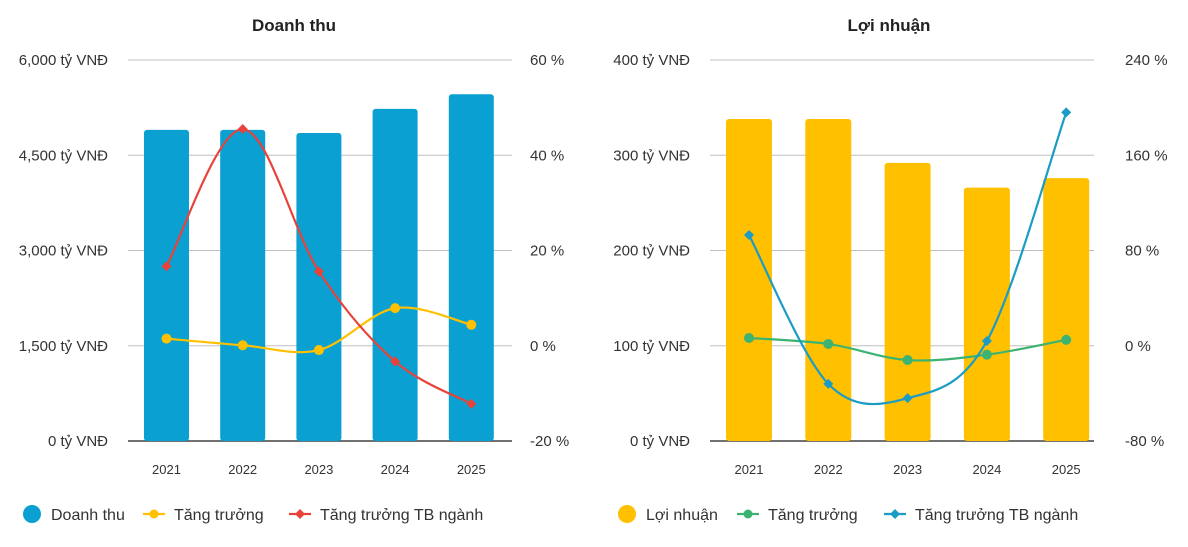 This screenshot has height=547, width=1188. I want to click on chart-title: Lợi nhuận, so click(889, 25).